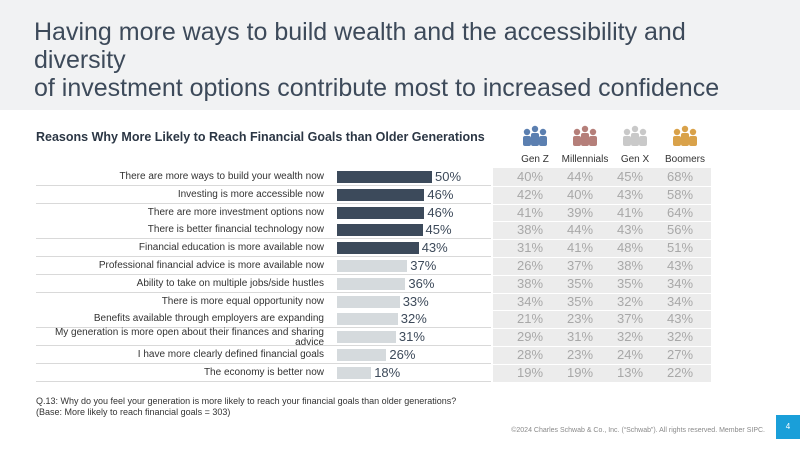  What do you see at coordinates (535, 159) in the screenshot?
I see `generation-header: Gen Z` at bounding box center [535, 159].